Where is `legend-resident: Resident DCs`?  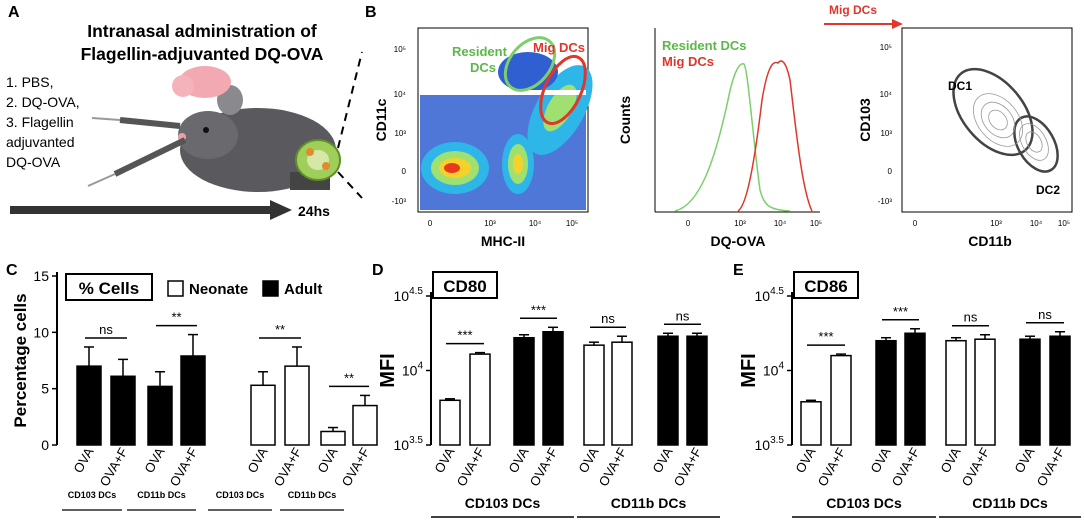 legend-resident: Resident DCs is located at coordinates (704, 45).